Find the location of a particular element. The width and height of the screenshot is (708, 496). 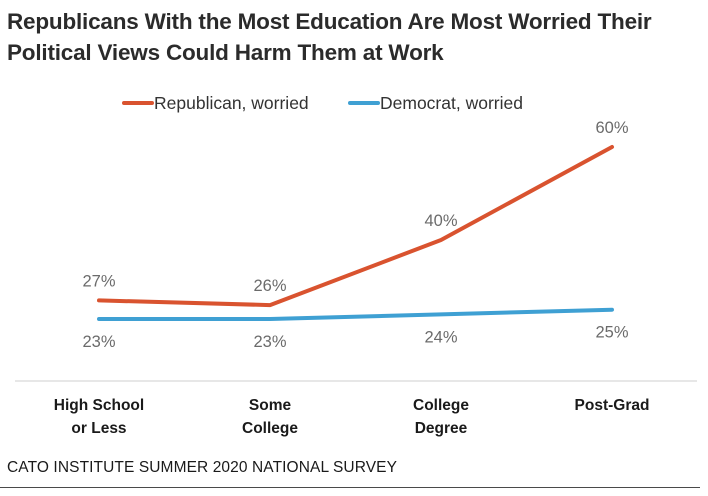

x-tick-label-1-0: Some is located at coordinates (270, 405).